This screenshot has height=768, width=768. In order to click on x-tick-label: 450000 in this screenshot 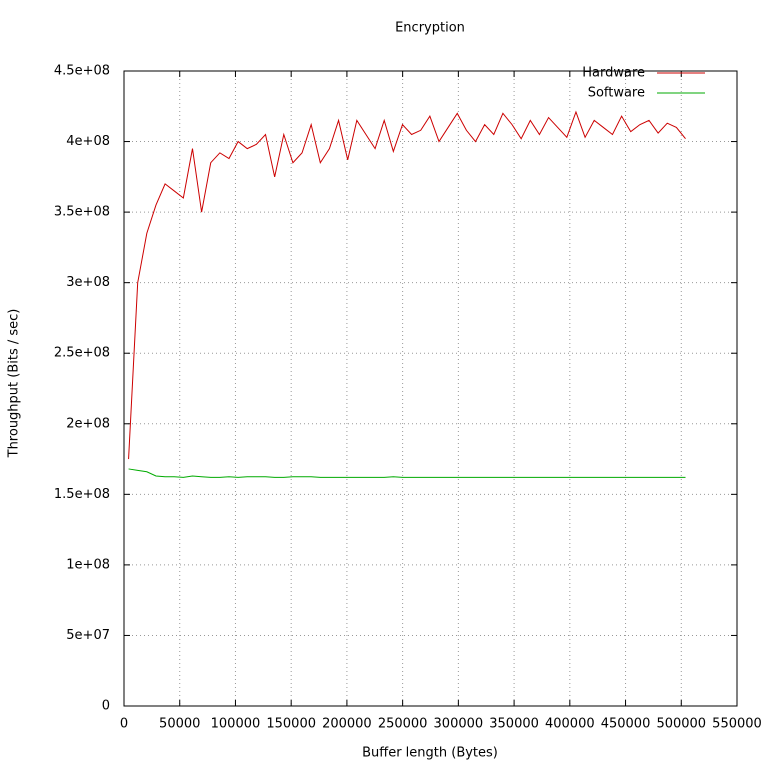, I will do `click(626, 724)`.